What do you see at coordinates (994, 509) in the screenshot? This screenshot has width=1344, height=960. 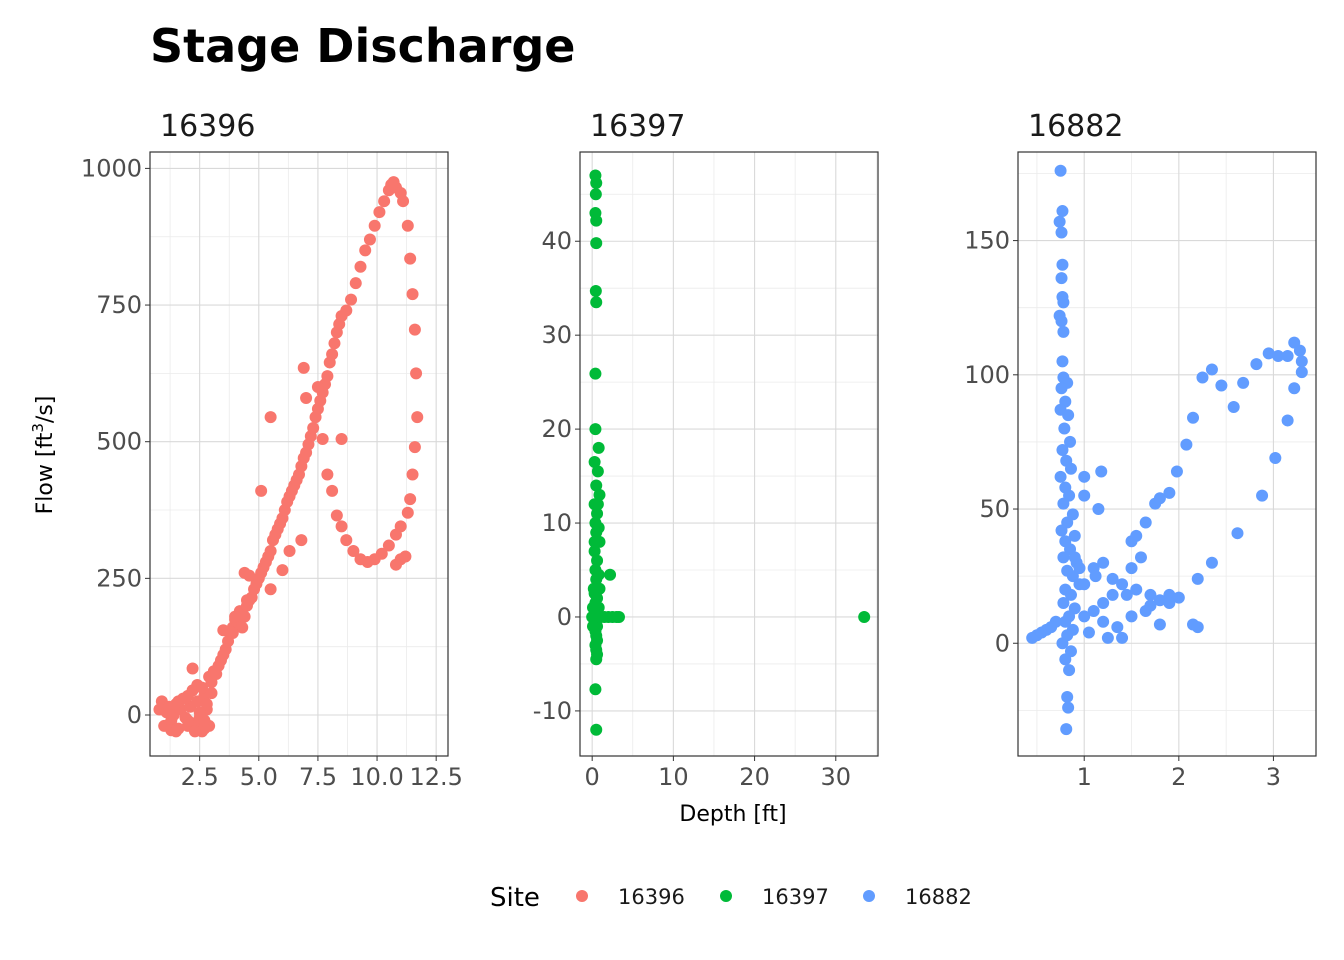 I see `y-tick-label: 50` at bounding box center [994, 509].